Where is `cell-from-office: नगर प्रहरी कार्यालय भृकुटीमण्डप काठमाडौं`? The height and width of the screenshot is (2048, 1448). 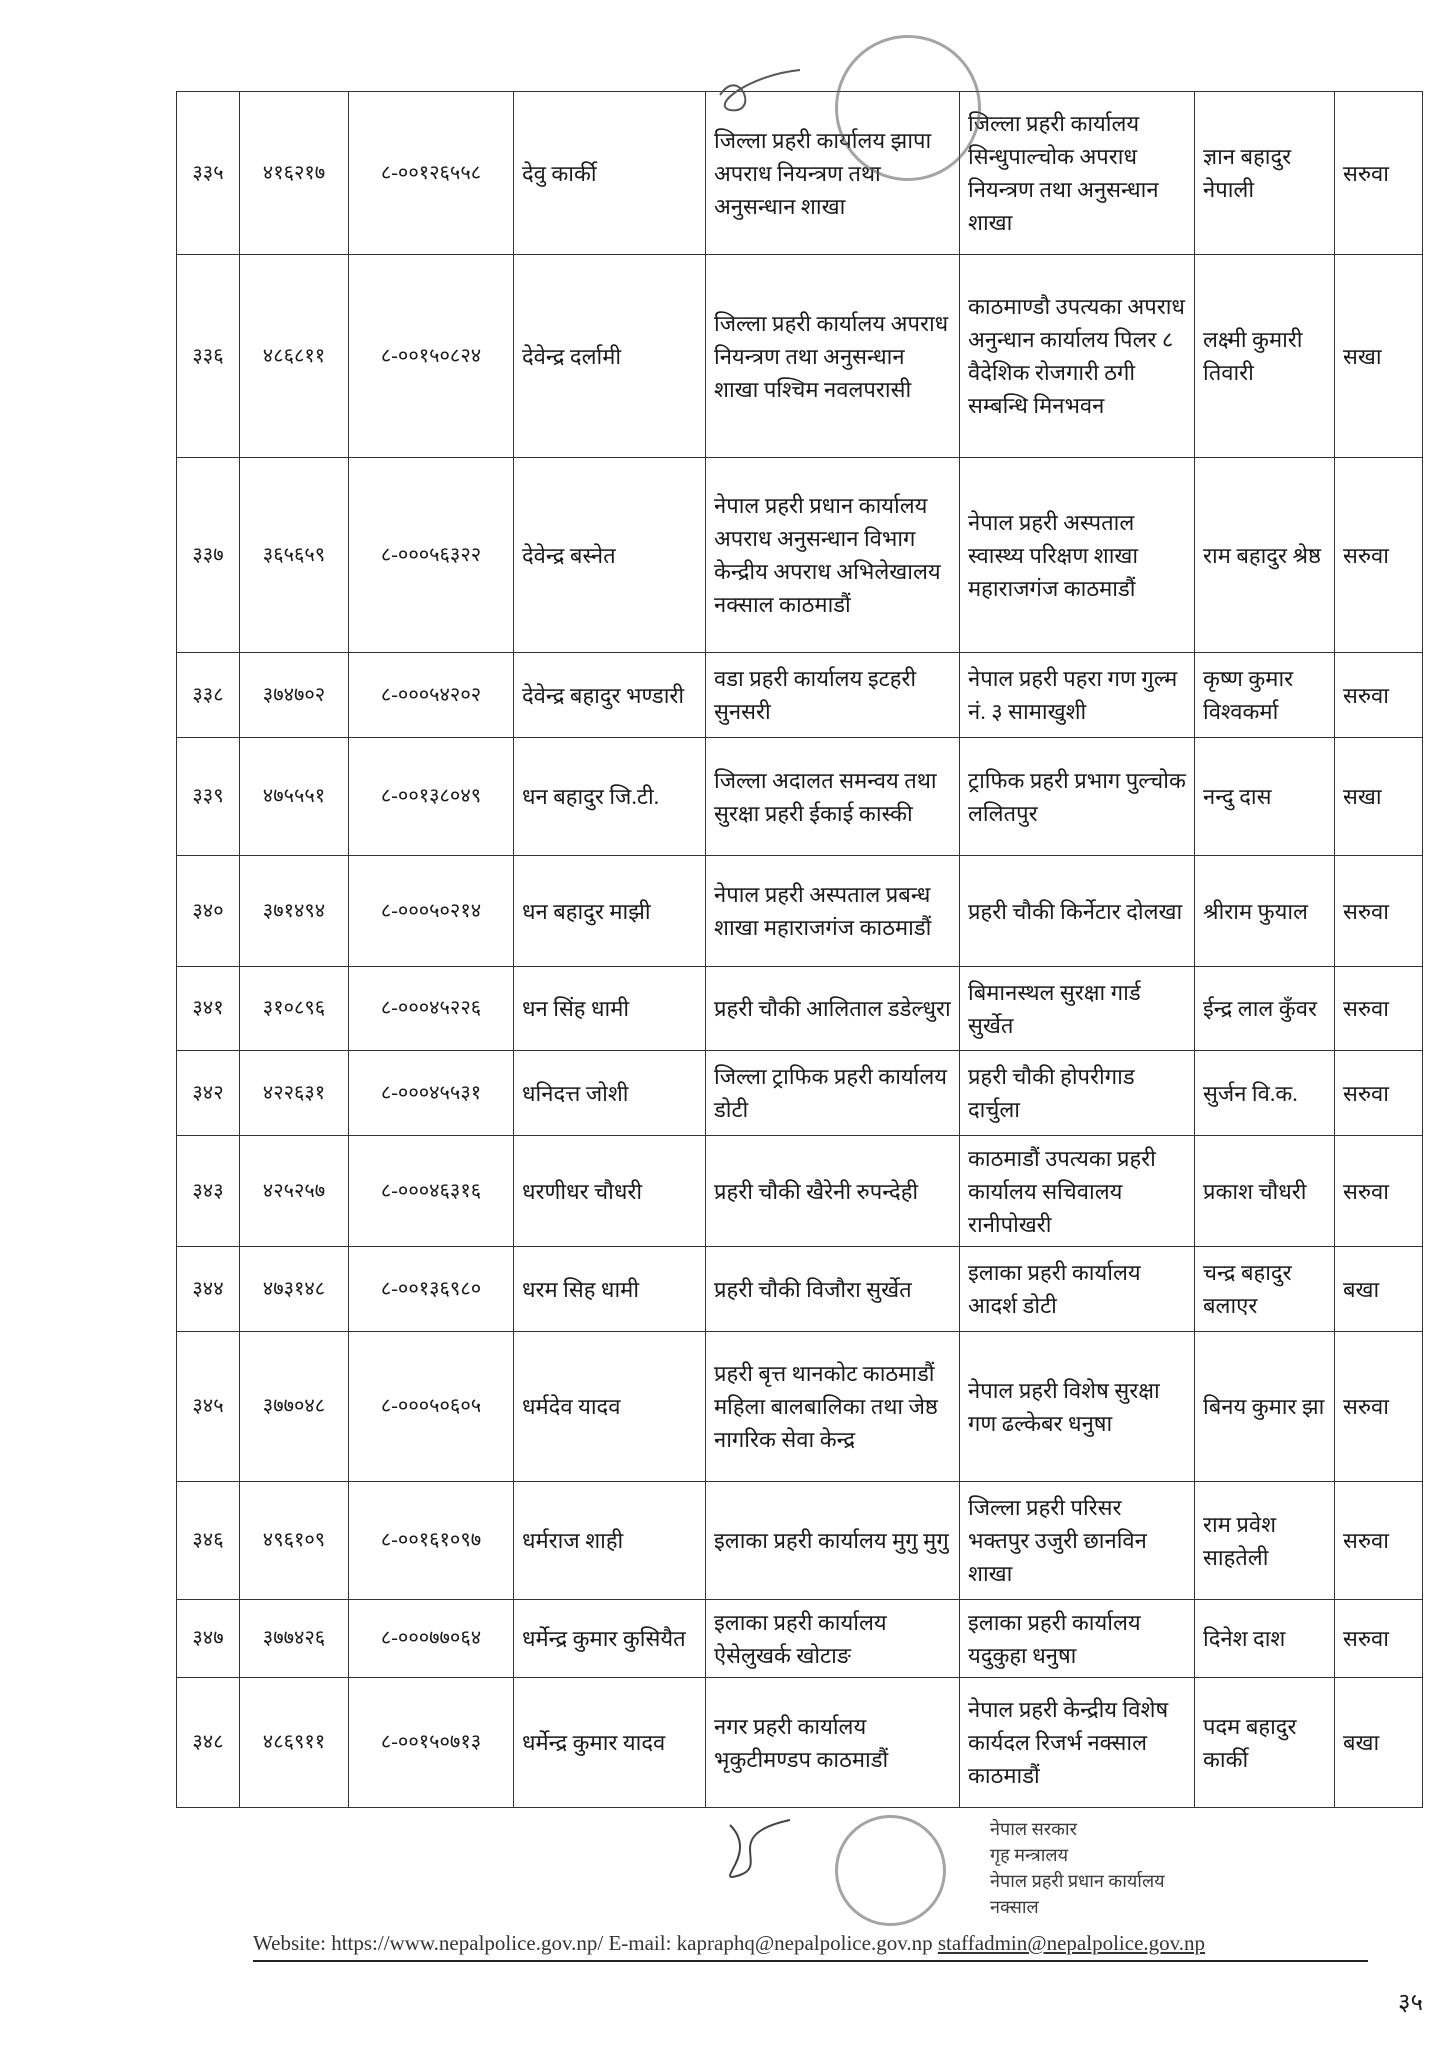
cell-from-office: नगर प्रहरी कार्यालय भृकुटीमण्डप काठमाडौं is located at coordinates (832, 1742).